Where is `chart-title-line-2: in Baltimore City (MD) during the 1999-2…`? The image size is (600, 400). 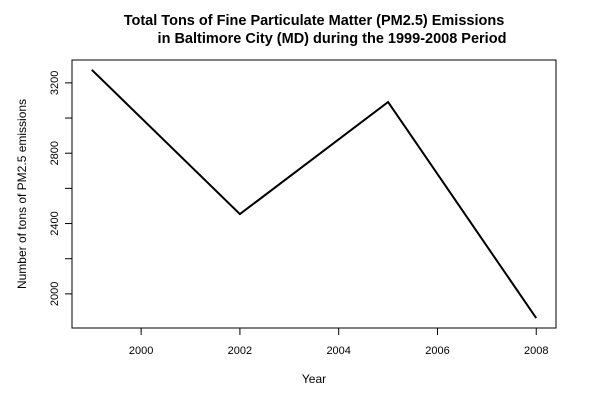
chart-title-line-2: in Baltimore City (MD) during the 1999-2… is located at coordinates (332, 39).